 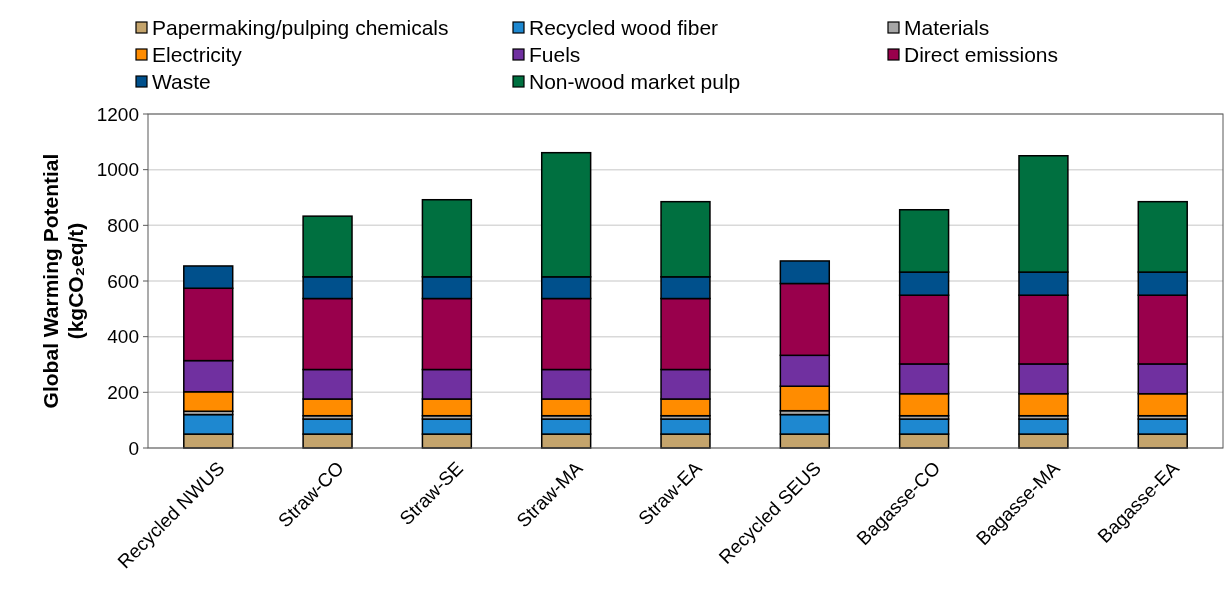 What do you see at coordinates (981, 55) in the screenshot?
I see `legend-label: Direct emissions` at bounding box center [981, 55].